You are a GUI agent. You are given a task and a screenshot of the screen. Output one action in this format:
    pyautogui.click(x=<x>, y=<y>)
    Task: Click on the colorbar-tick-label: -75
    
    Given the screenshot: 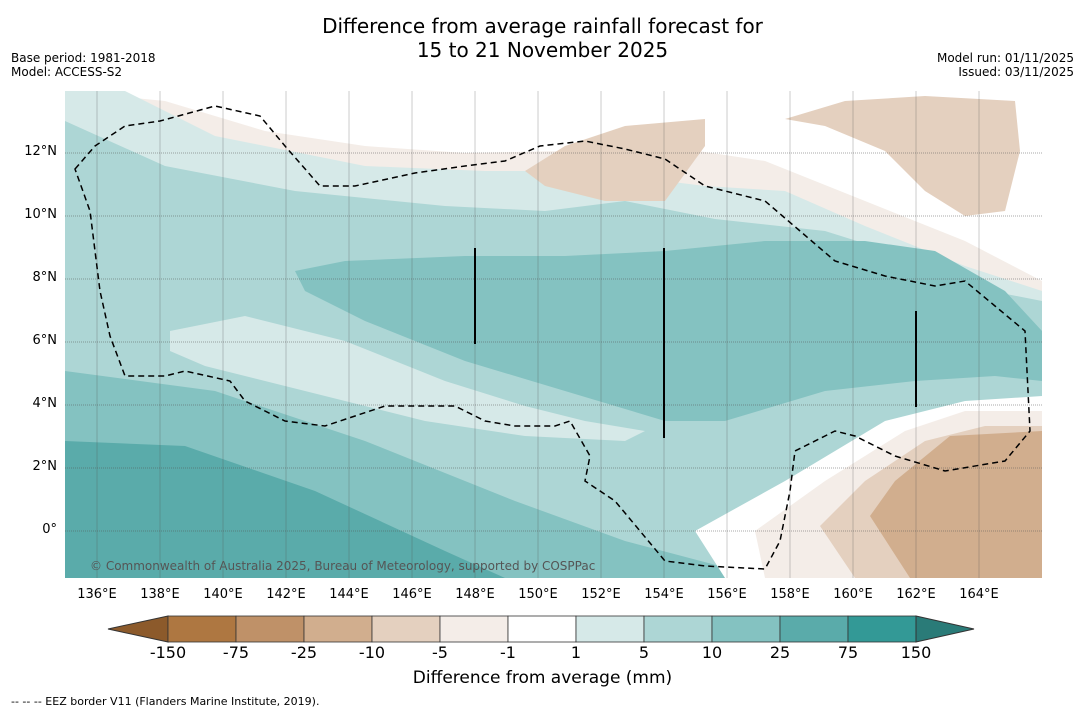 What is the action you would take?
    pyautogui.click(x=236, y=652)
    